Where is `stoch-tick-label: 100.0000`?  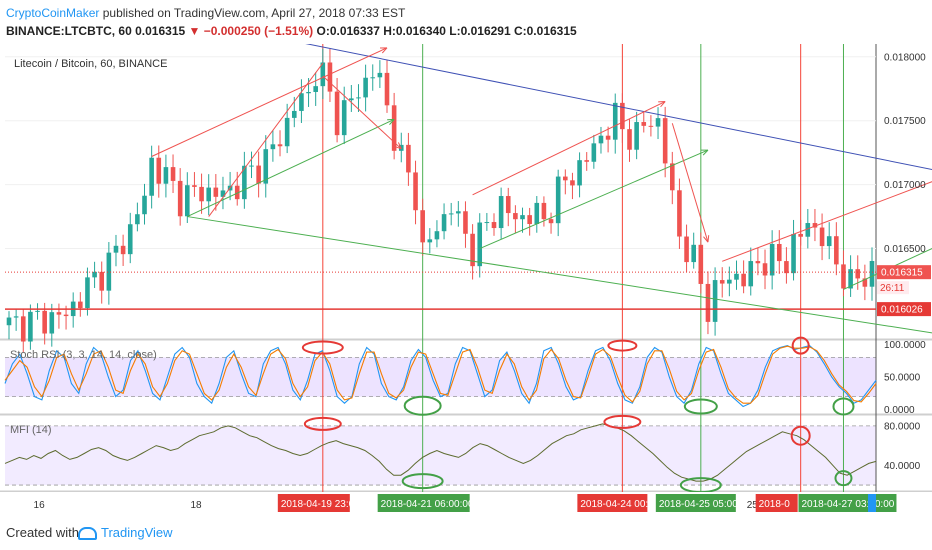
stoch-tick-label: 100.0000 is located at coordinates (905, 345).